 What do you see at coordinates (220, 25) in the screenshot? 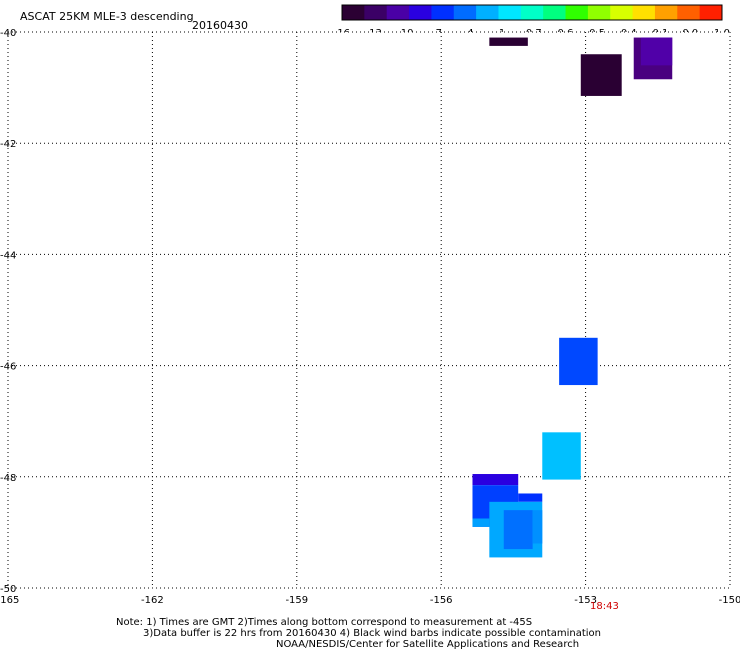
I see `product-date: 20160430` at bounding box center [220, 25].